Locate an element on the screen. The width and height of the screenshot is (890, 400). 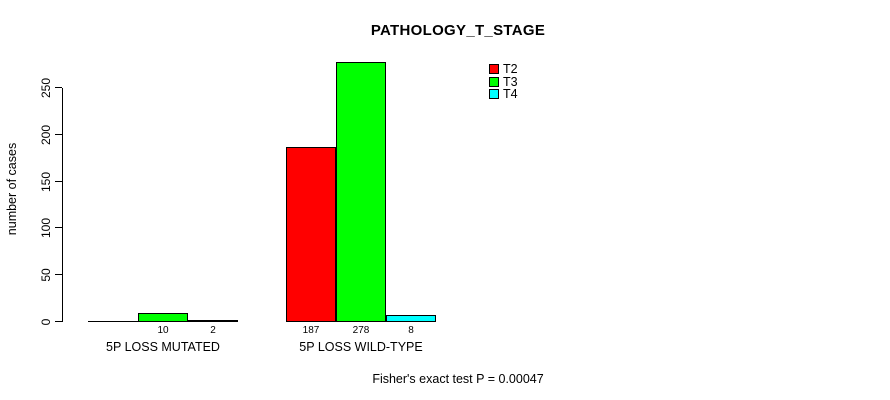
annotation-fisher-test: Fisher's exact test P = 0.00047 is located at coordinates (458, 379).